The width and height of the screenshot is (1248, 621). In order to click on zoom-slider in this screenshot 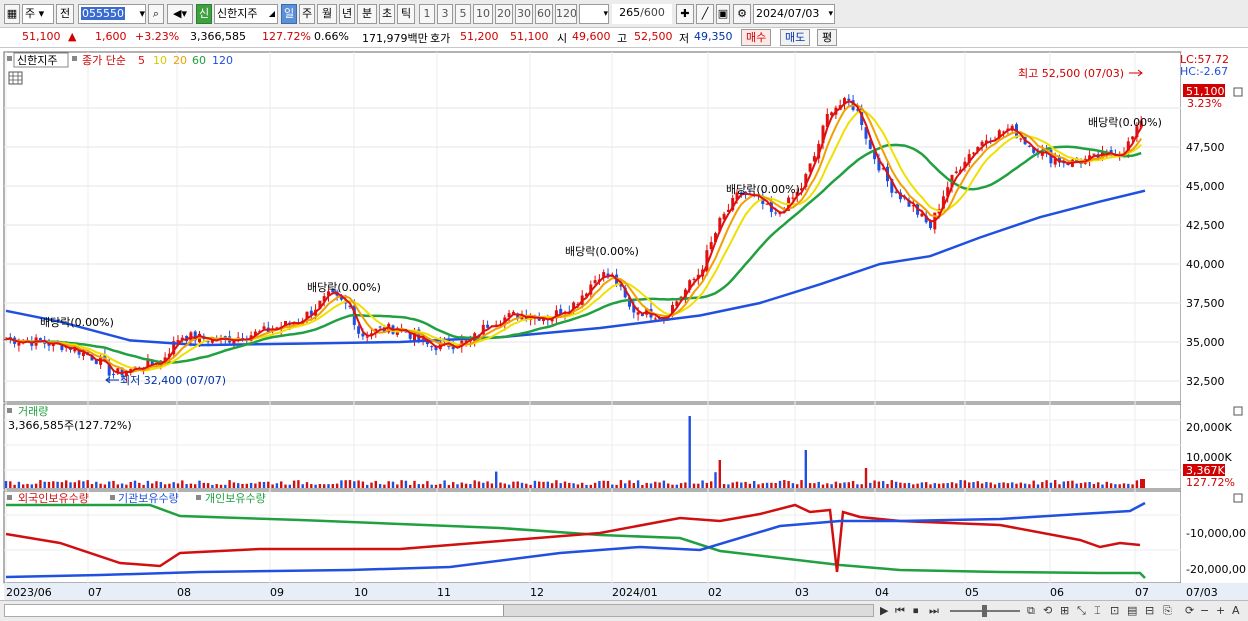, I will do `click(985, 611)`.